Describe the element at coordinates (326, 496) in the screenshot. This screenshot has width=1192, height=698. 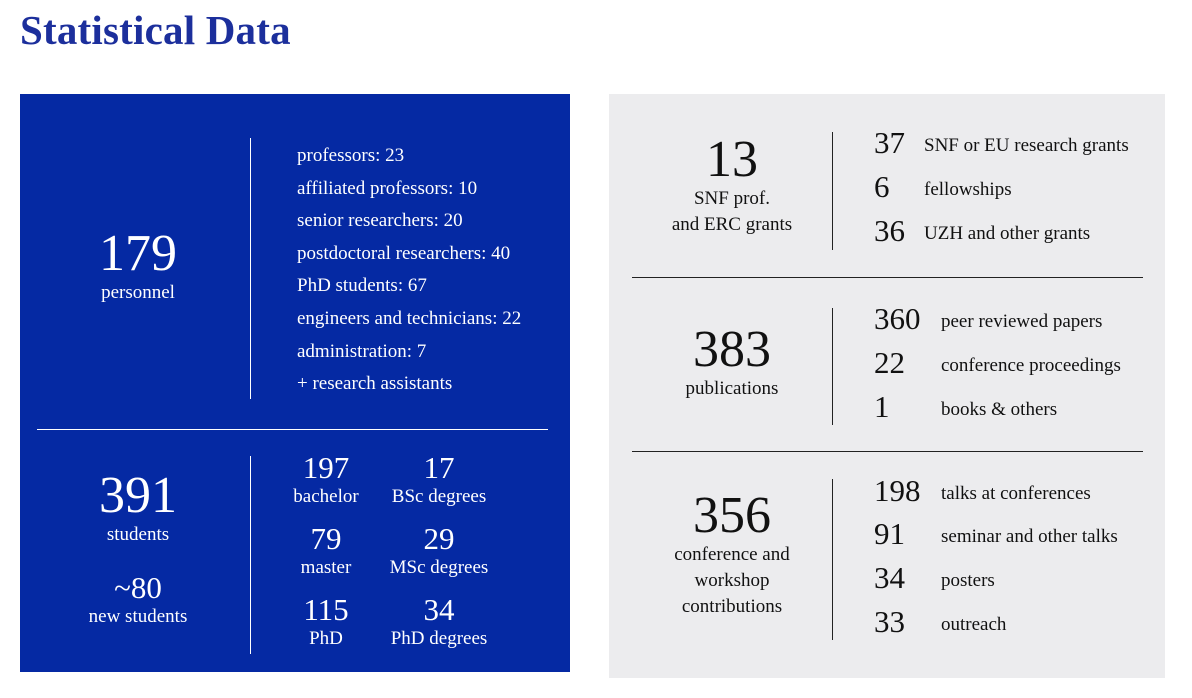
I see `bachelor-label: bachelor` at that location.